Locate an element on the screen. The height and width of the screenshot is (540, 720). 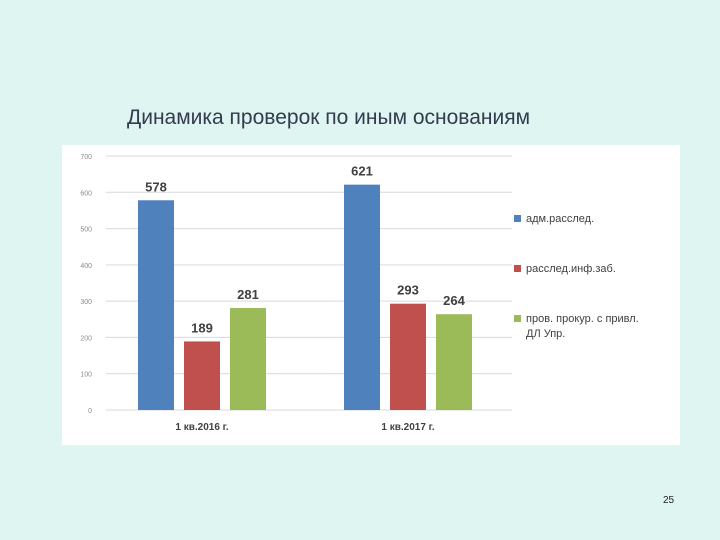
data-label-1-1: 578 is located at coordinates (156, 186).